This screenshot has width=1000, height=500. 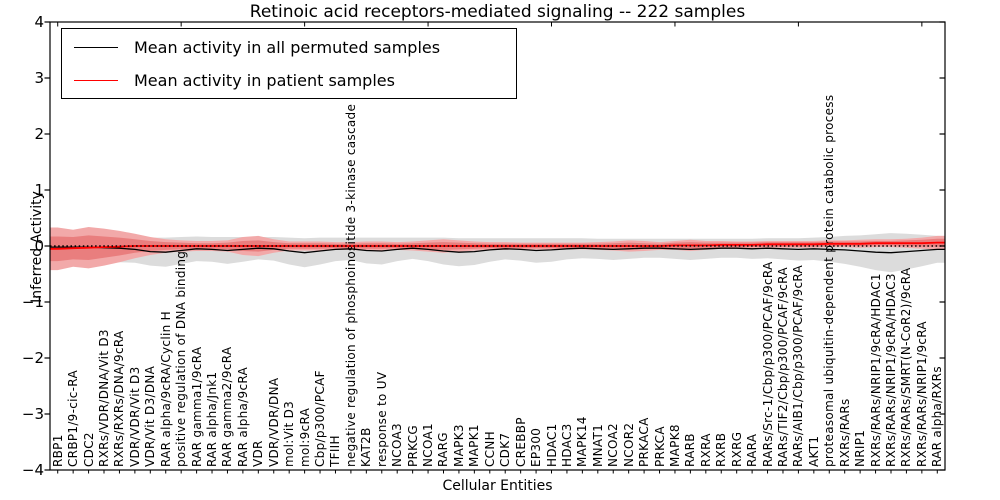 I want to click on y-tick-label: 1, so click(x=39, y=190).